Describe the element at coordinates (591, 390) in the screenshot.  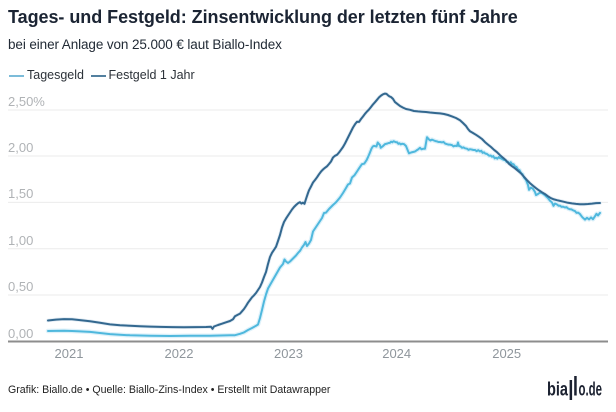
I see `svg-text: o.de` at that location.